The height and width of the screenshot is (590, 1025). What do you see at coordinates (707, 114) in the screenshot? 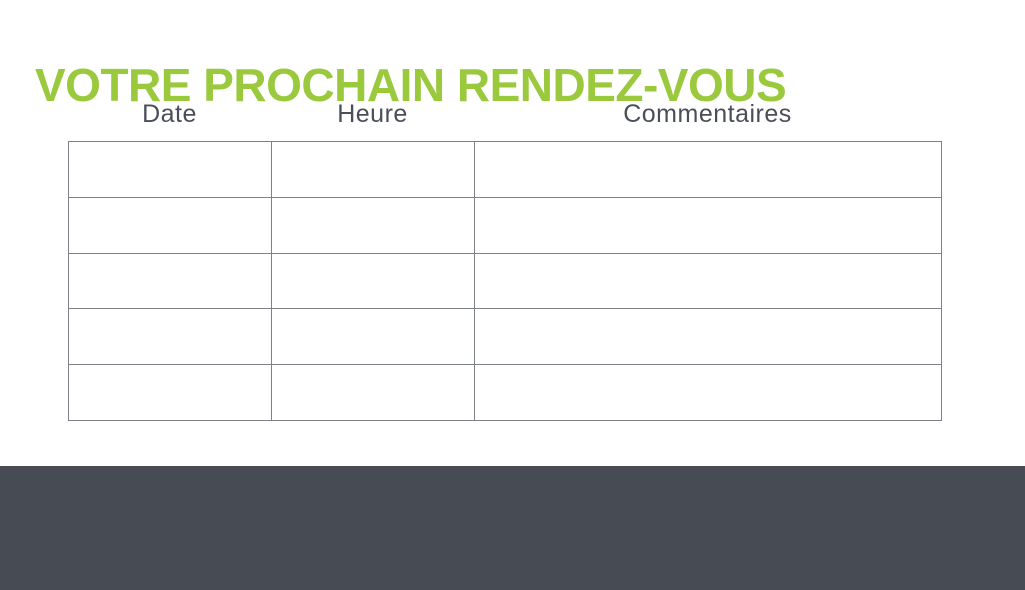
I see `column-header-commentaires: Commentaires` at bounding box center [707, 114].